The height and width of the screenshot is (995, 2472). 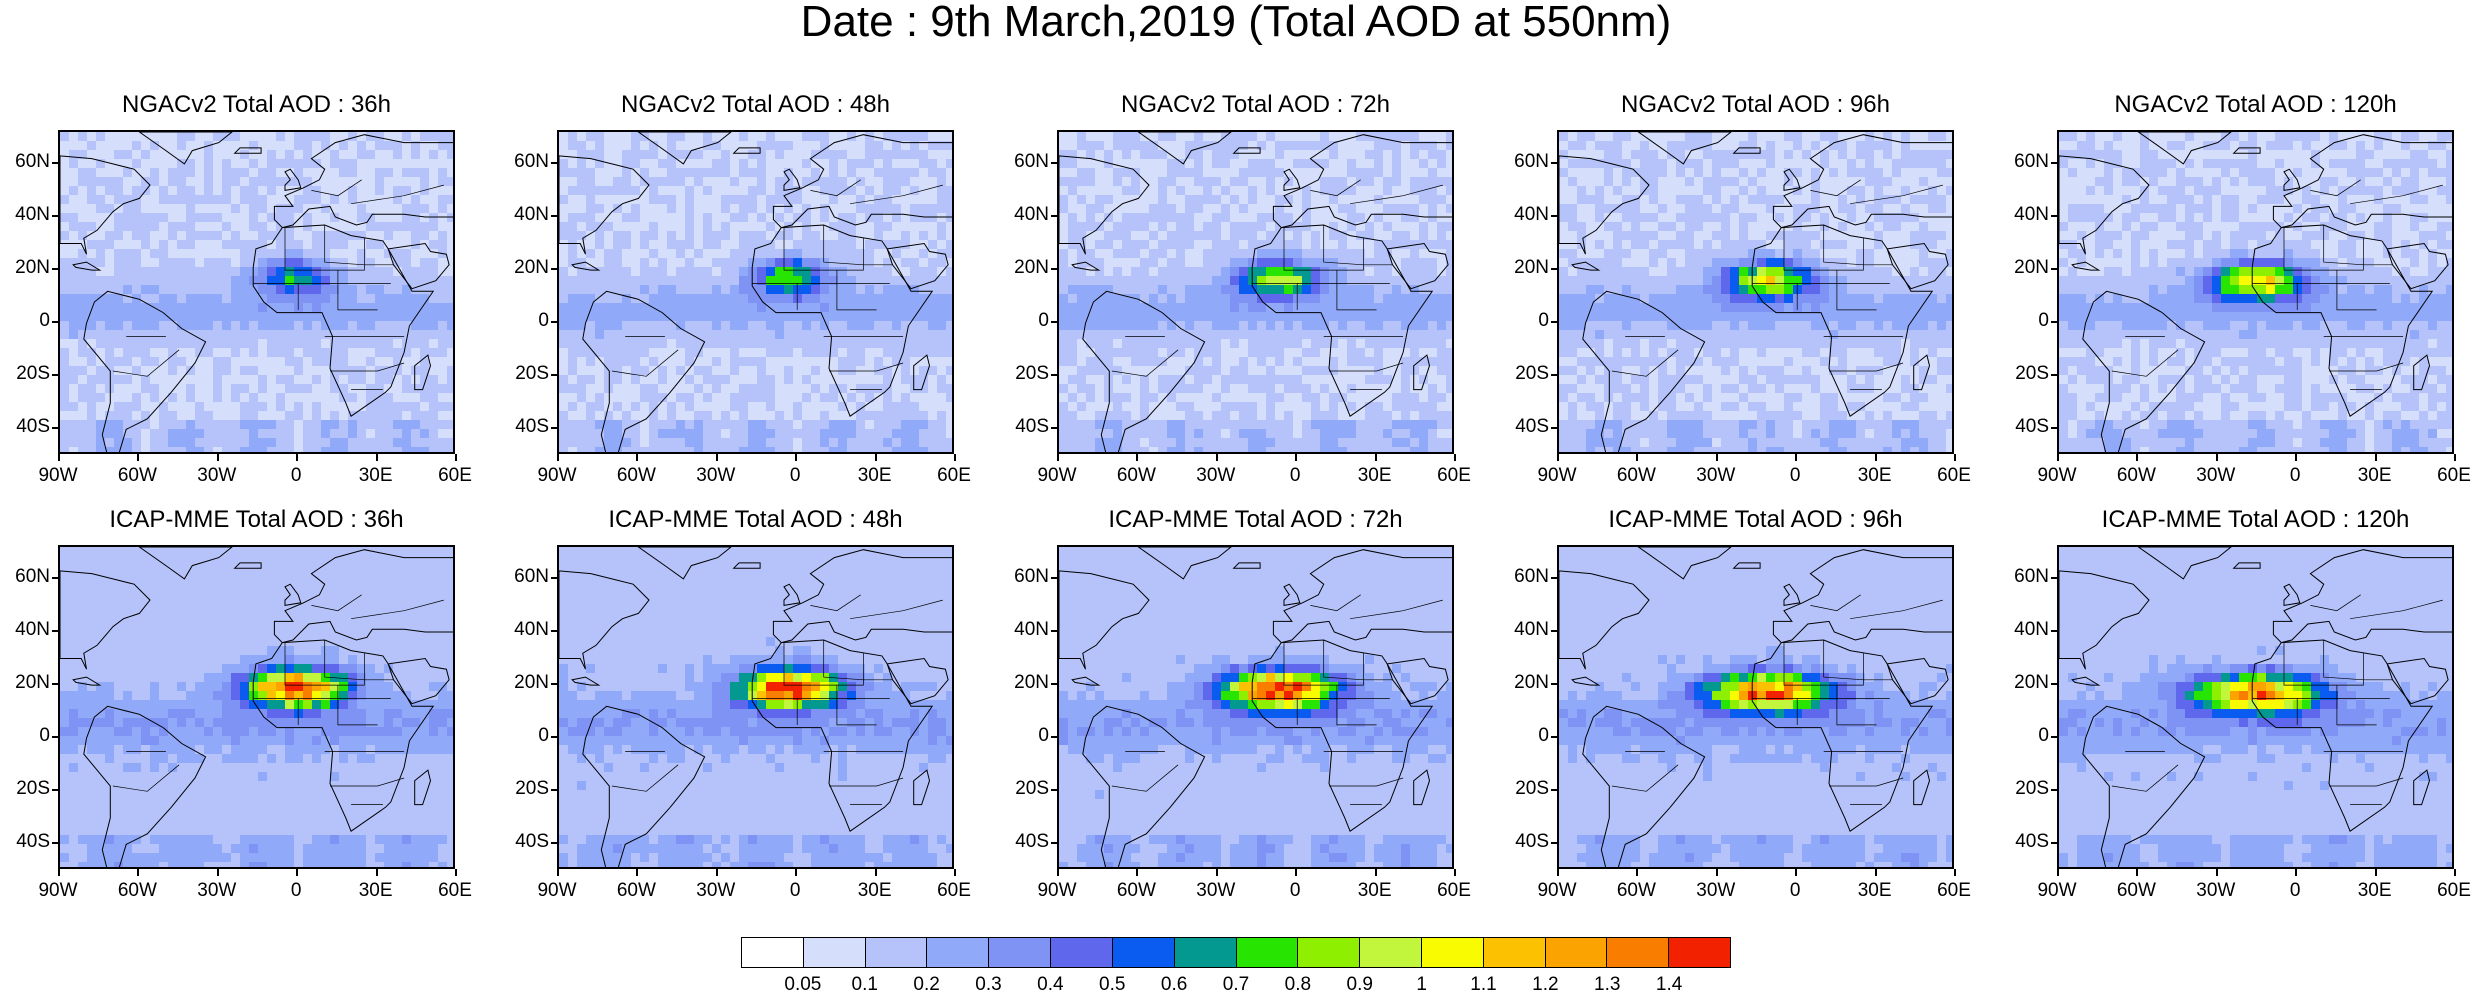 What do you see at coordinates (257, 520) in the screenshot?
I see `panel-title: ICAP-MME Total AOD : 36h` at bounding box center [257, 520].